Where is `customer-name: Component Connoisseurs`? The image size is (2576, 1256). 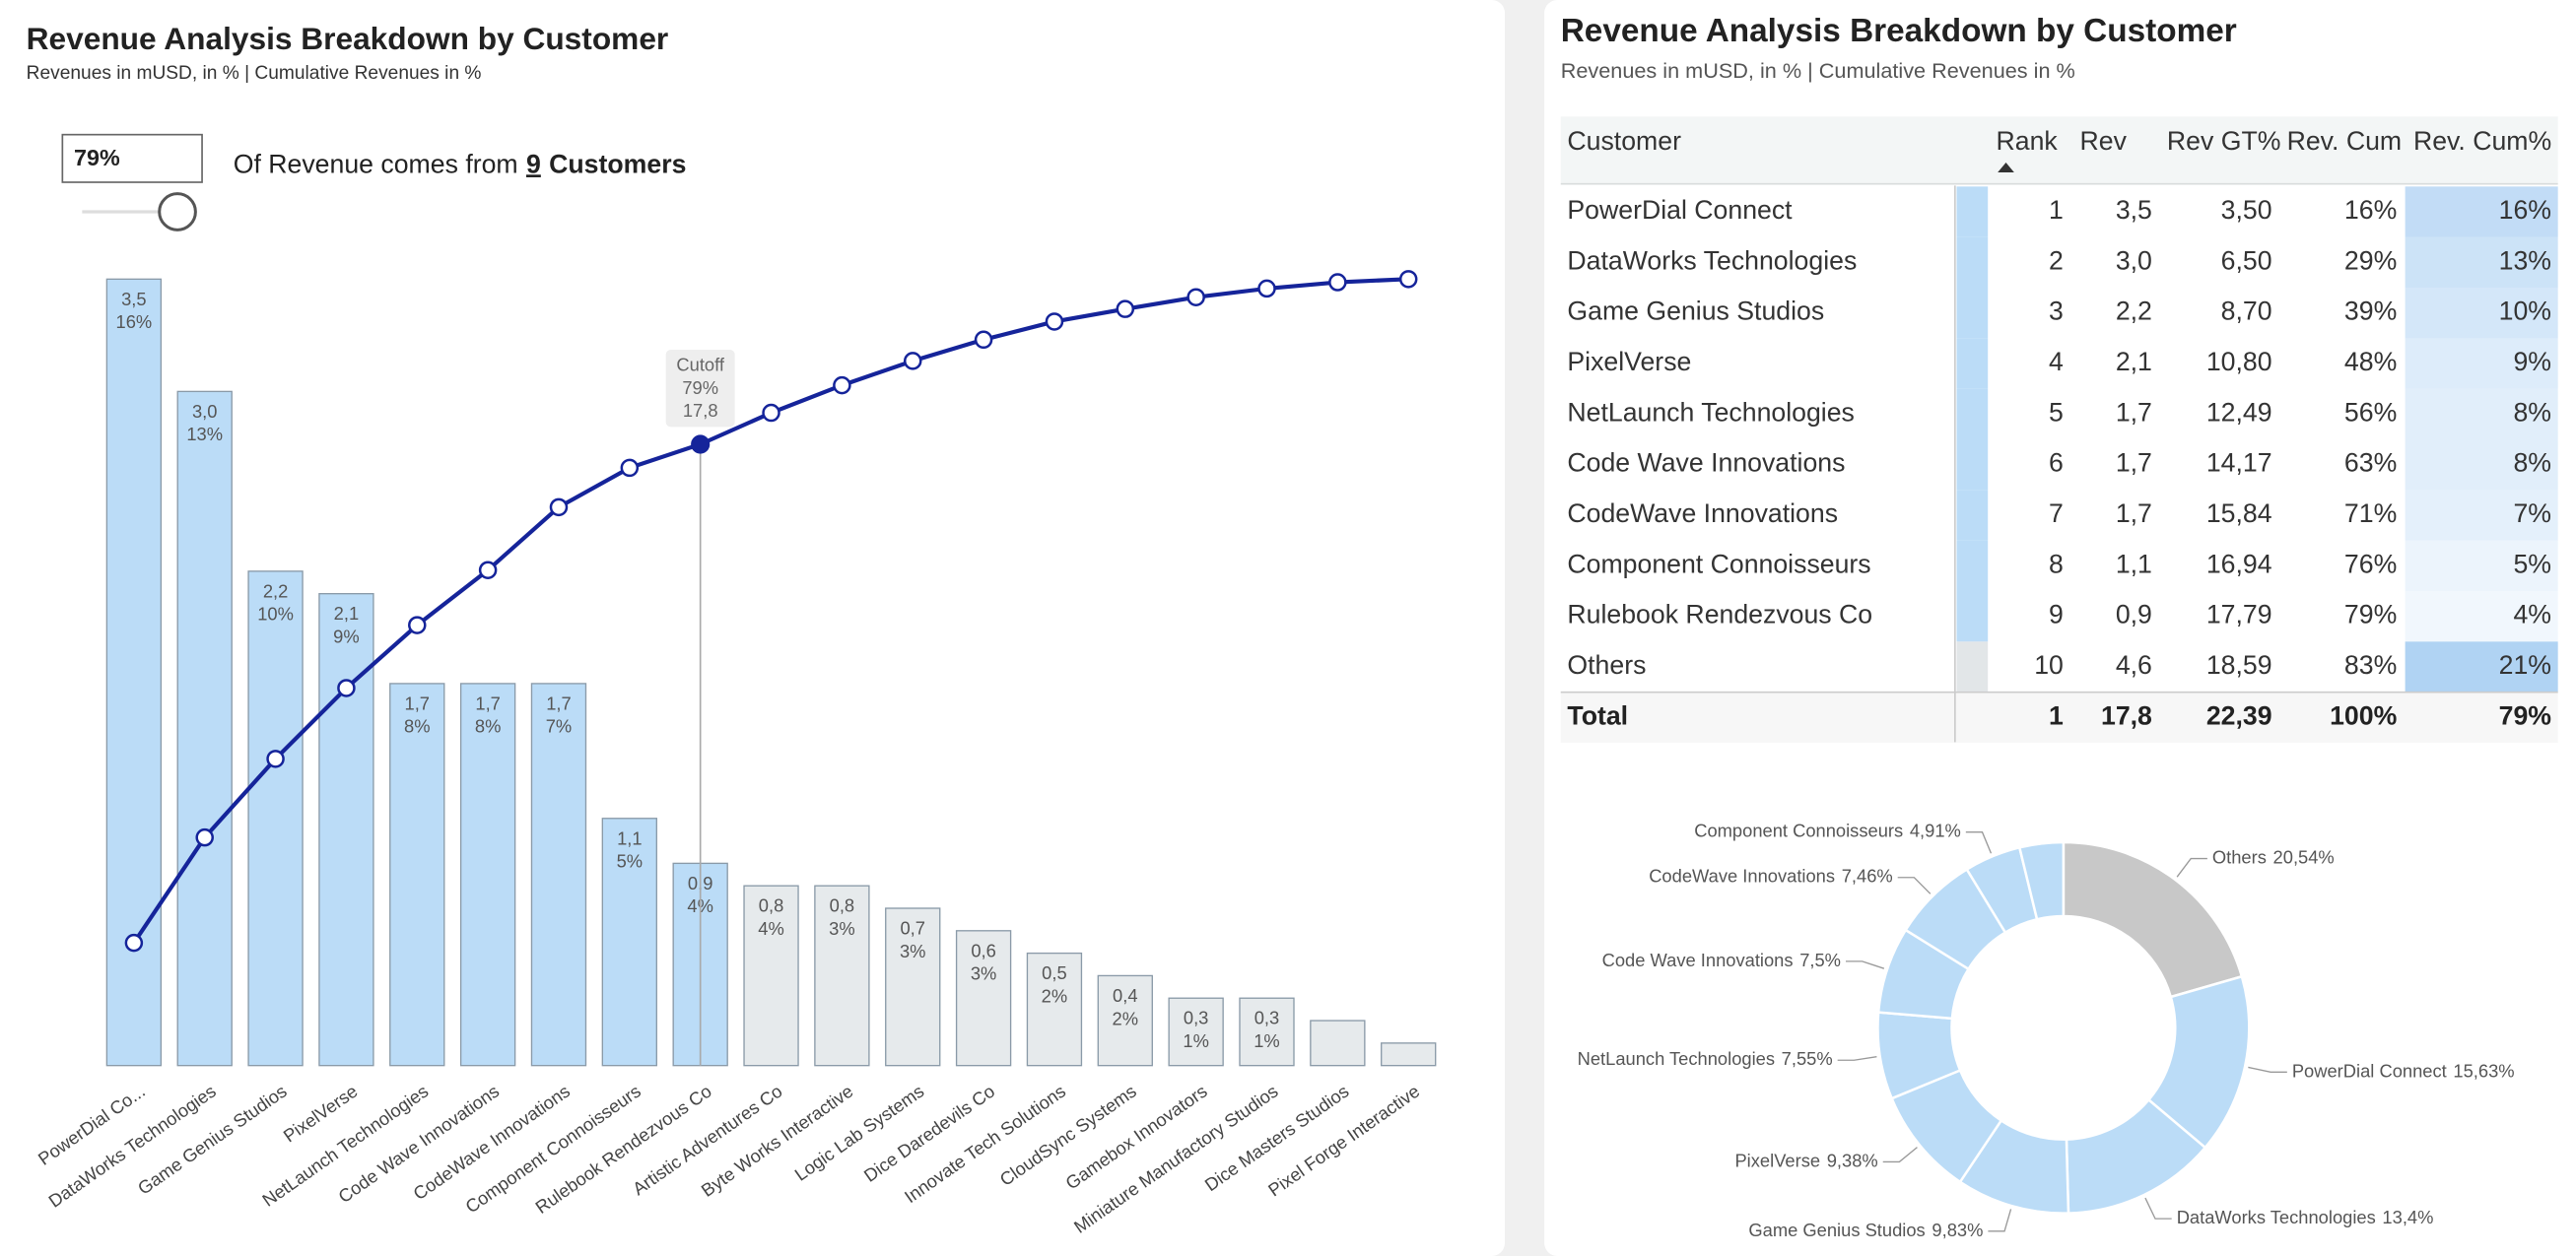
customer-name: Component Connoisseurs is located at coordinates (1718, 563).